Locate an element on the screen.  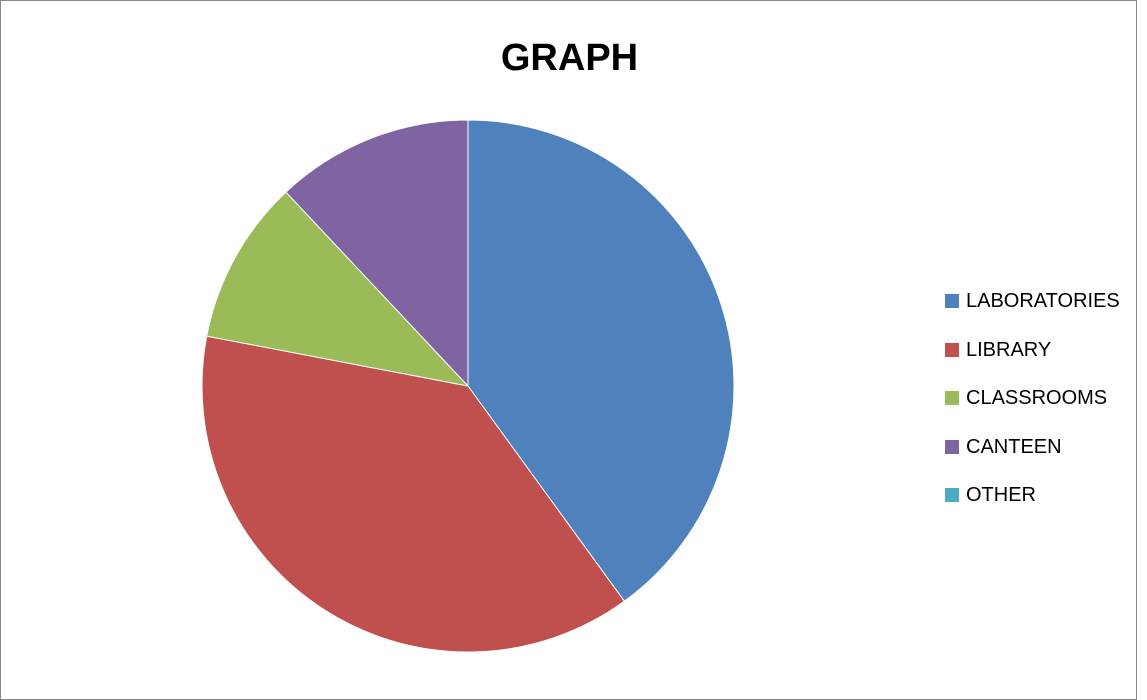
legend-item-classrooms: CLASSROOMS is located at coordinates (1032, 398).